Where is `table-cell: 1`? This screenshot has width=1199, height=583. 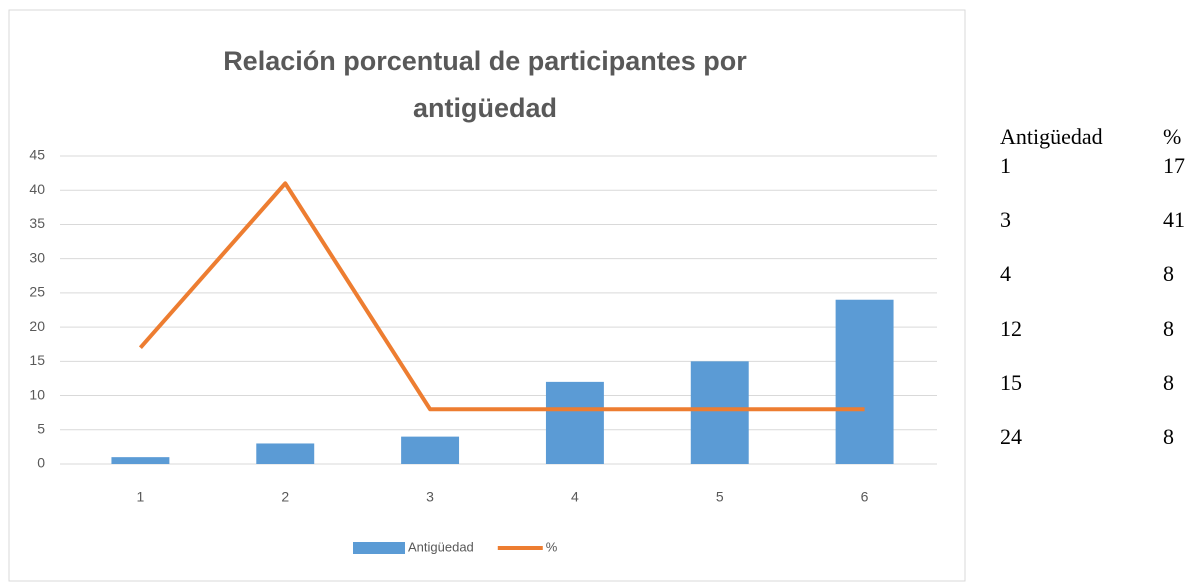 table-cell: 1 is located at coordinates (1005, 165).